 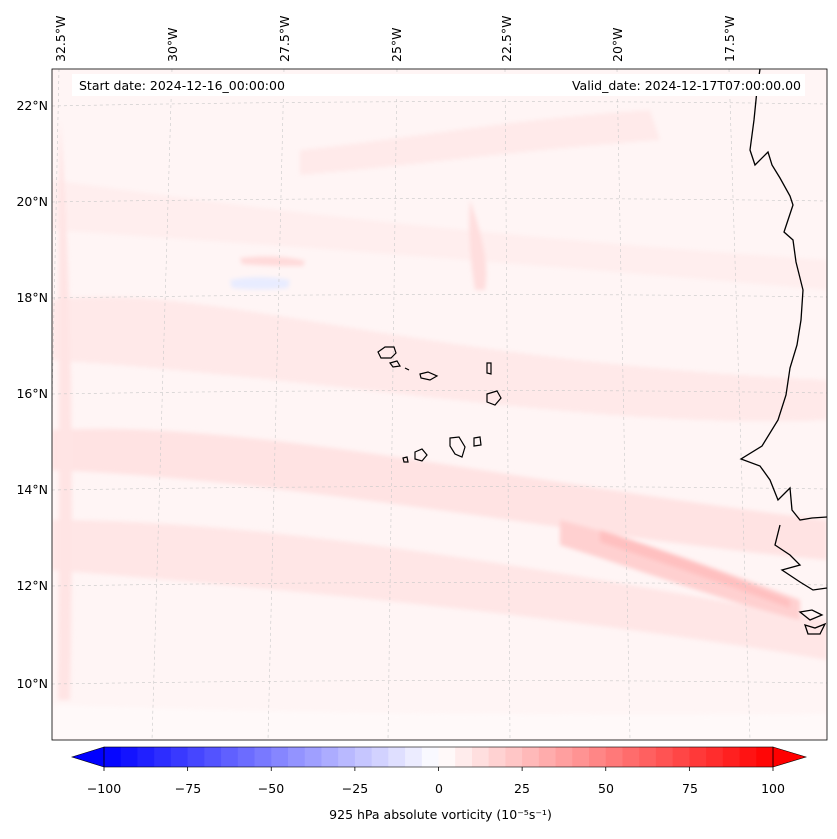 What do you see at coordinates (457, 447) in the screenshot?
I see `island-santiago` at bounding box center [457, 447].